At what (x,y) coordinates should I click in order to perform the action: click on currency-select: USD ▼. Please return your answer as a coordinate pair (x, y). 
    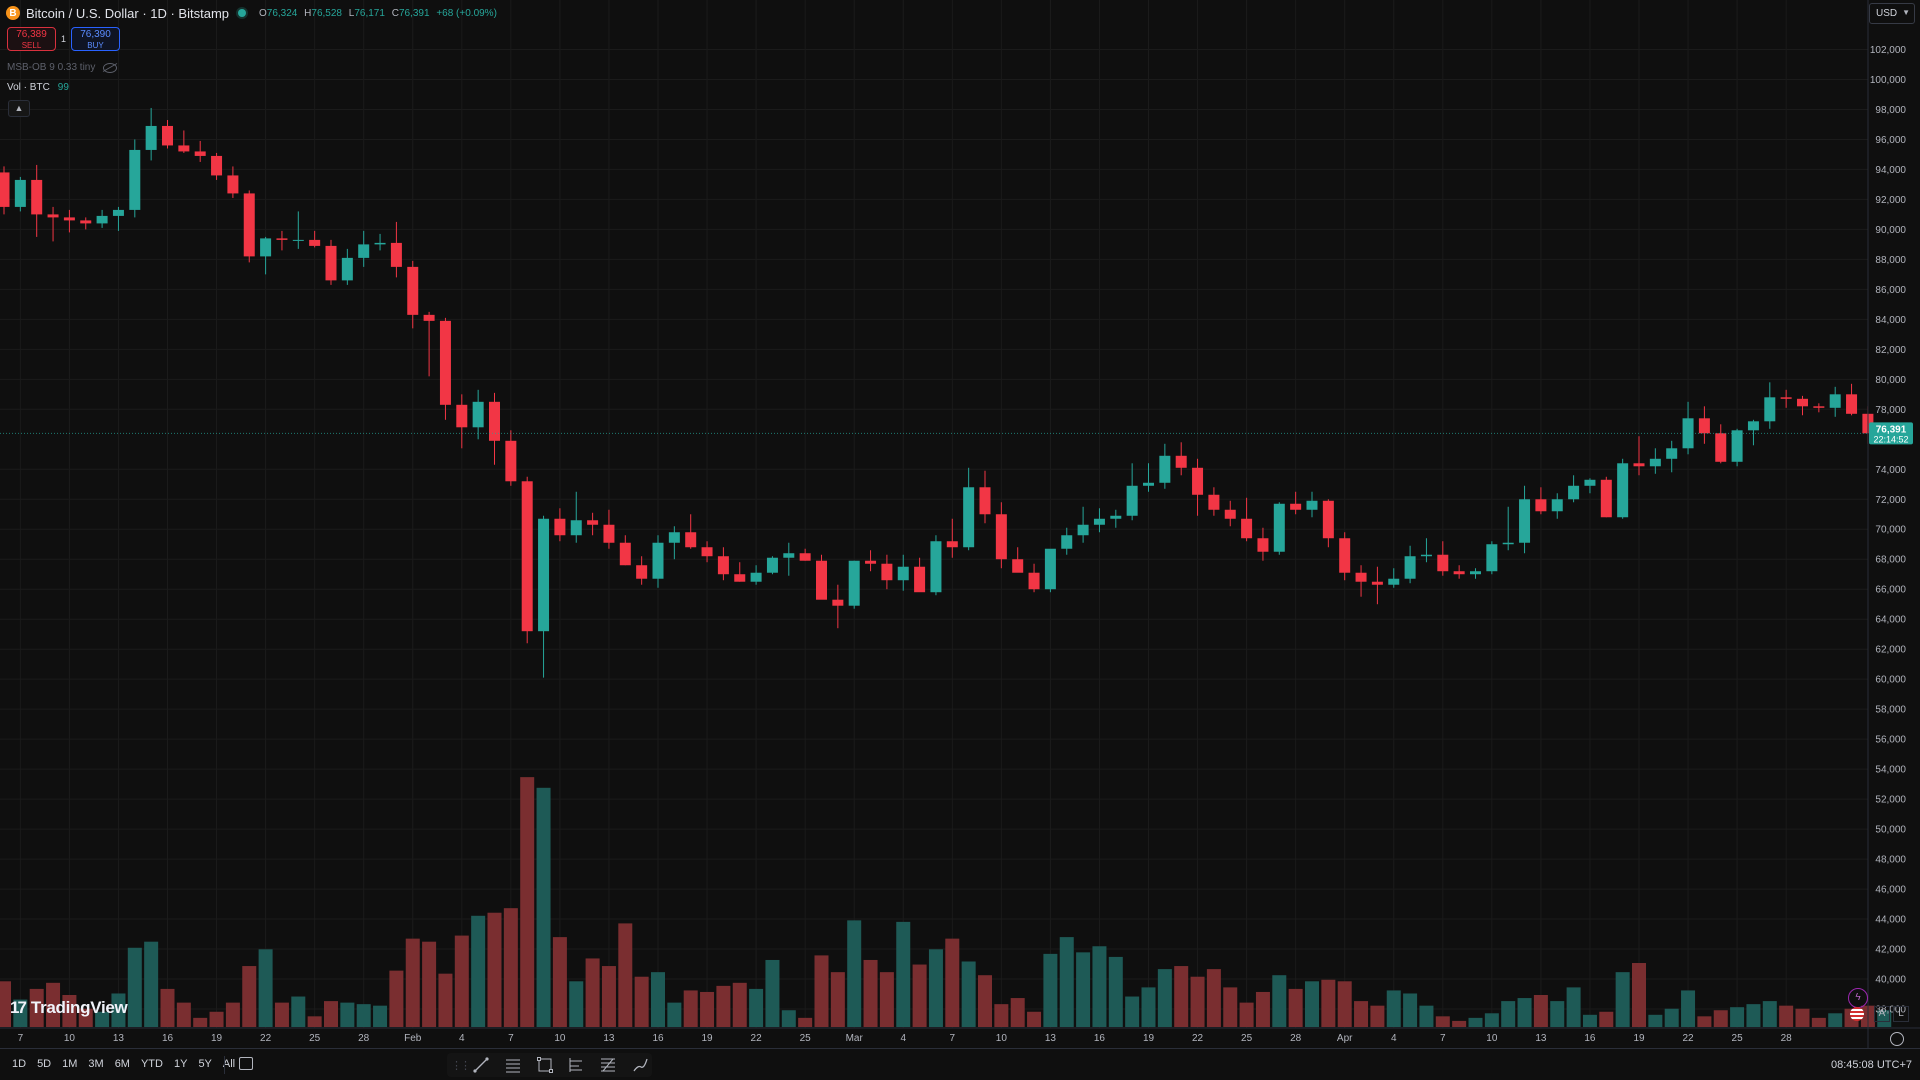
    Looking at the image, I should click on (1892, 13).